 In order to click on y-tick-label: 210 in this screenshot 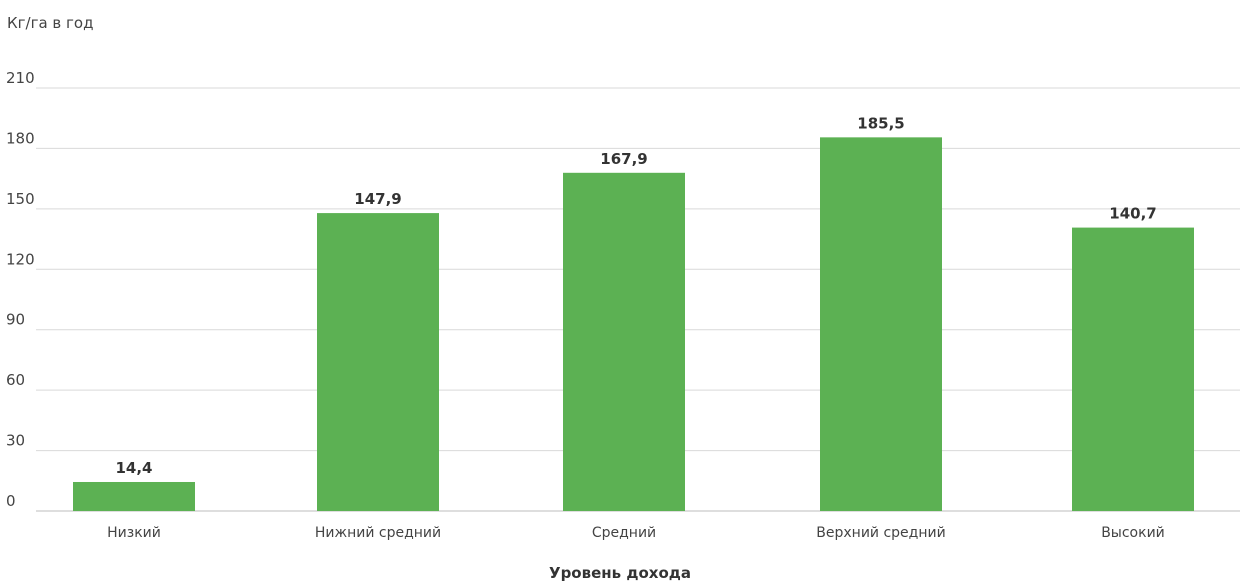, I will do `click(20, 78)`.